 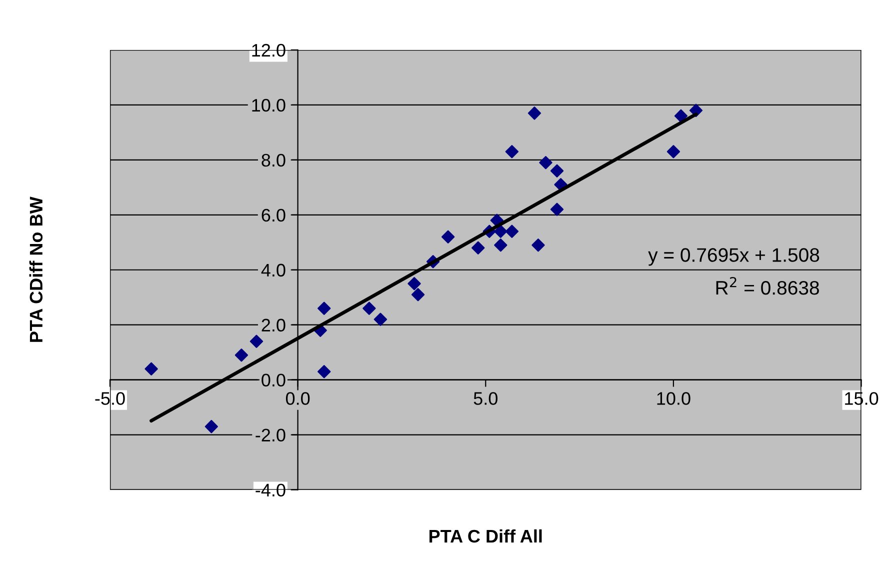 I want to click on y-tick-label: 8.0, so click(x=274, y=160).